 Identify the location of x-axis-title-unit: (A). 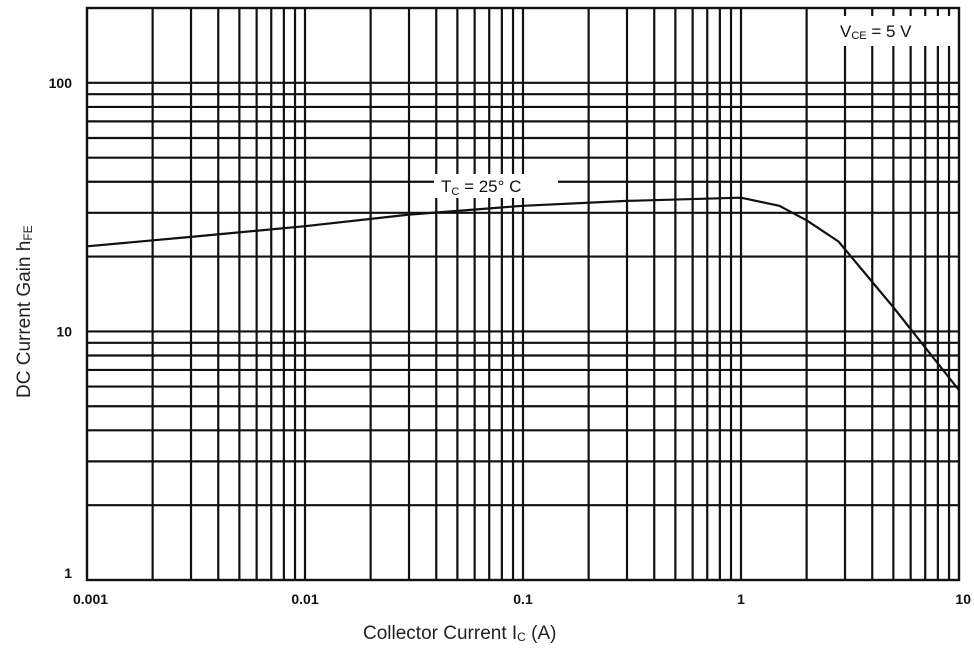
(541, 633).